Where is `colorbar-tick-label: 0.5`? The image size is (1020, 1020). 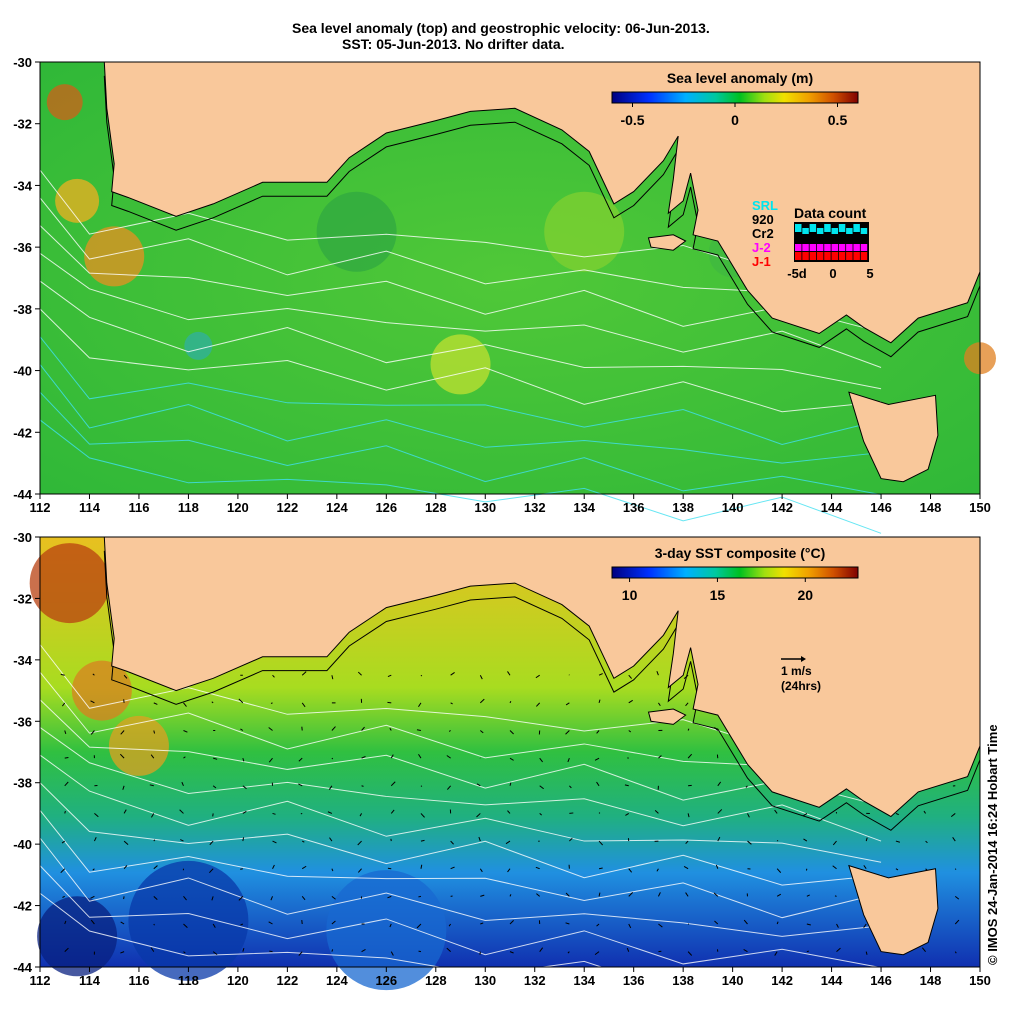
colorbar-tick-label: 0.5 is located at coordinates (838, 120).